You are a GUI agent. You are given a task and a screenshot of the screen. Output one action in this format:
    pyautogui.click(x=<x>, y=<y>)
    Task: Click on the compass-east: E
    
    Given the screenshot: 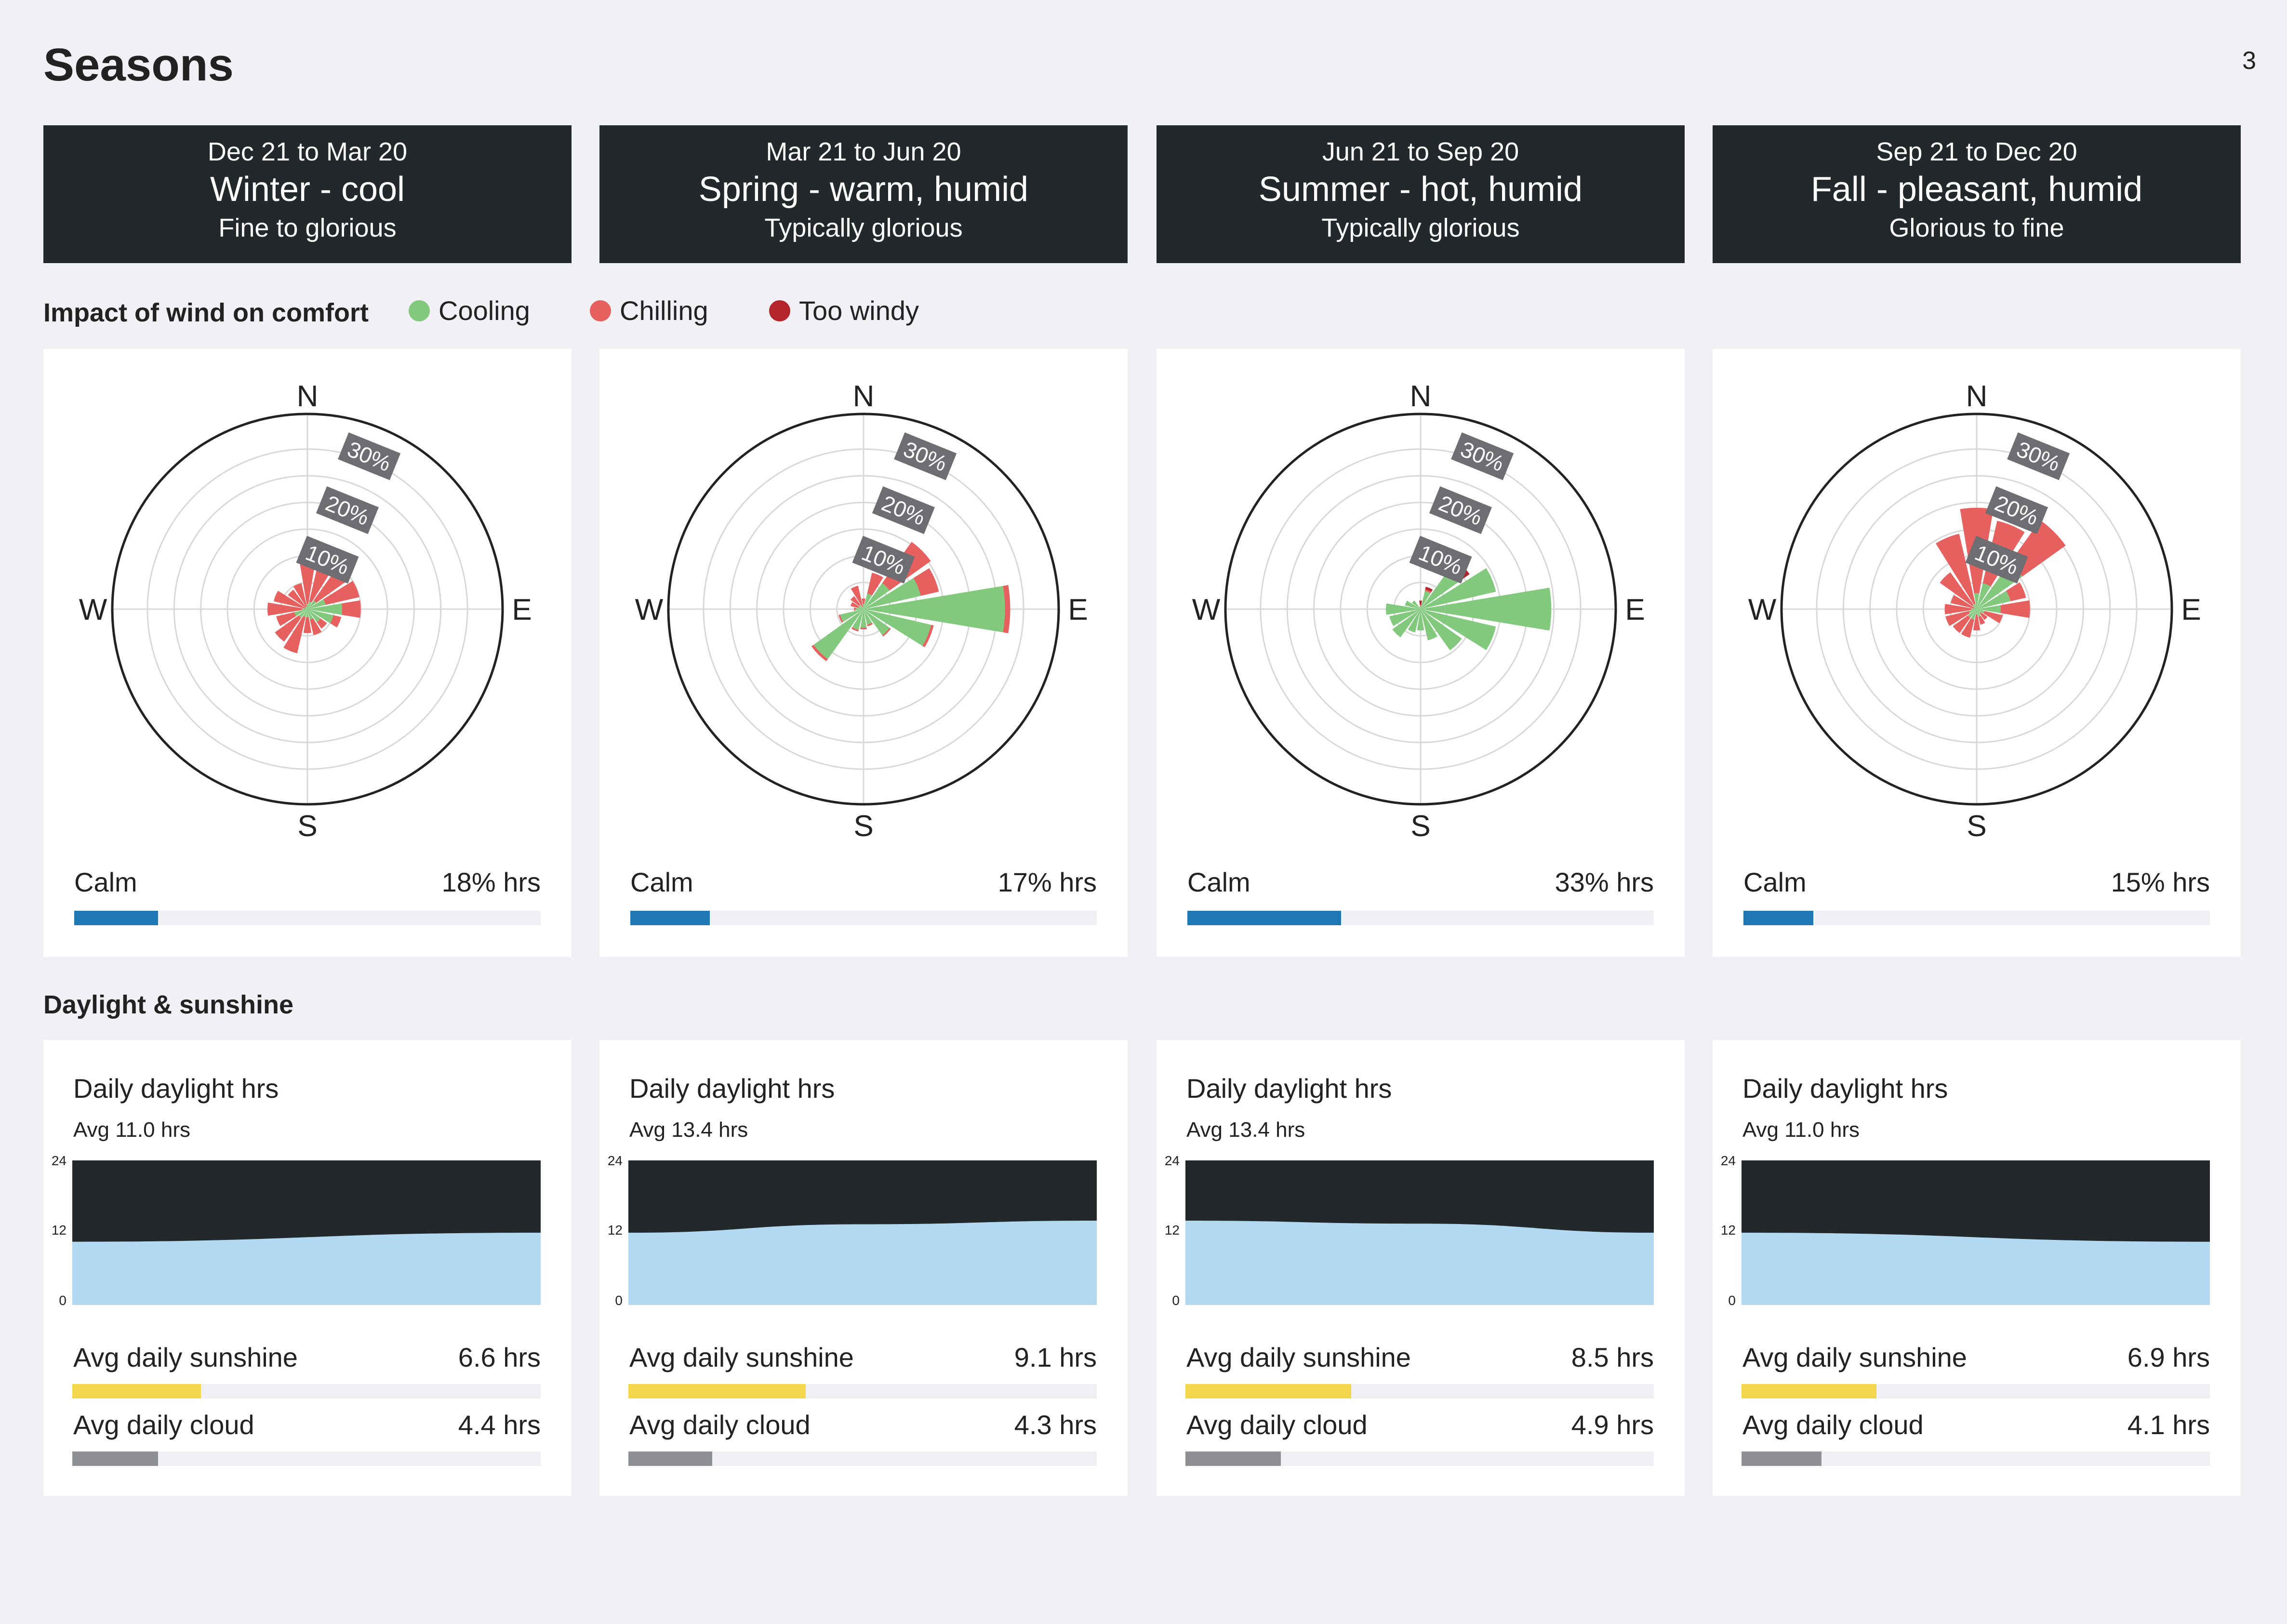 What is the action you would take?
    pyautogui.click(x=1635, y=609)
    